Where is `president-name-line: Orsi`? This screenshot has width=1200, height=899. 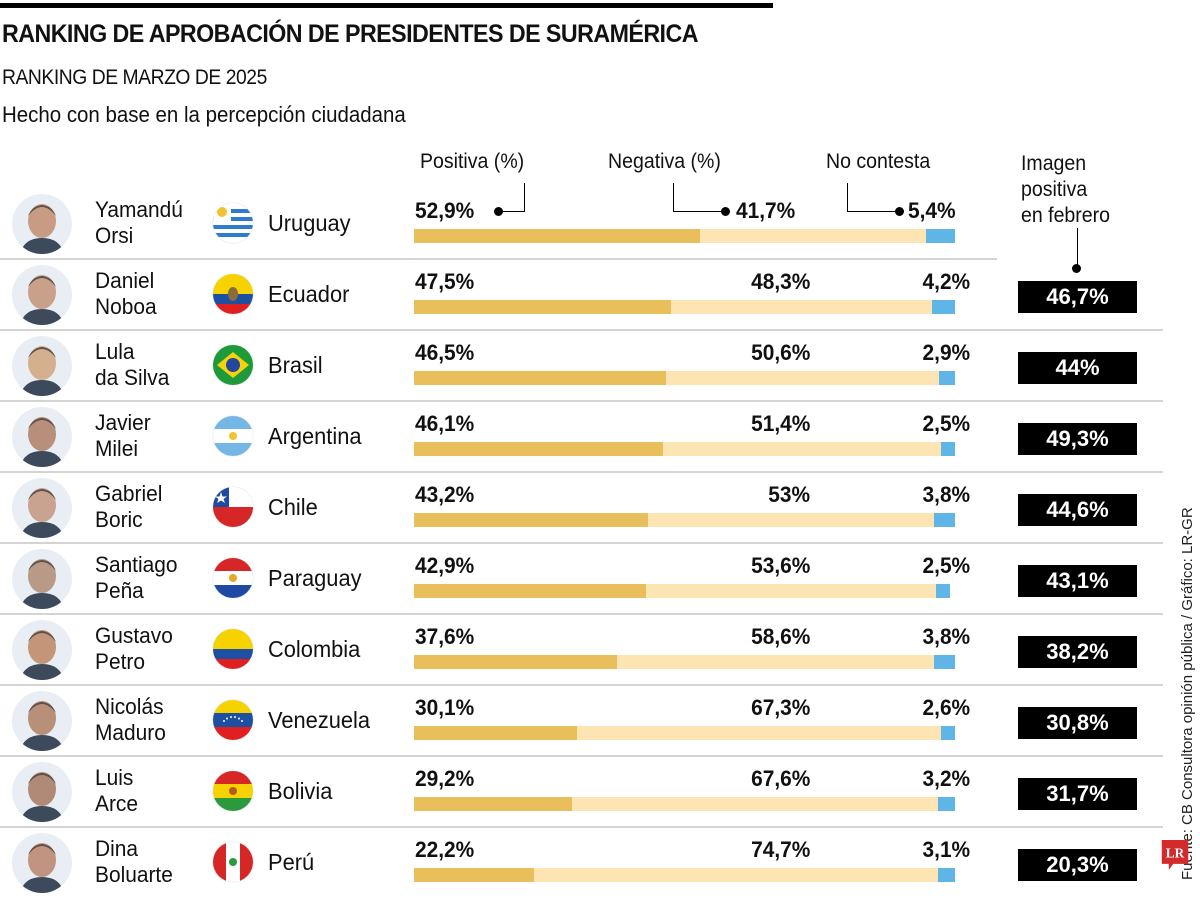 president-name-line: Orsi is located at coordinates (114, 235).